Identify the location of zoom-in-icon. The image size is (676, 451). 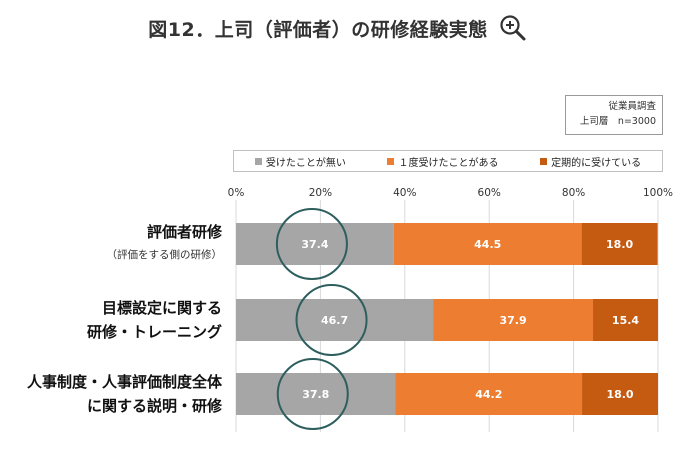
(513, 28).